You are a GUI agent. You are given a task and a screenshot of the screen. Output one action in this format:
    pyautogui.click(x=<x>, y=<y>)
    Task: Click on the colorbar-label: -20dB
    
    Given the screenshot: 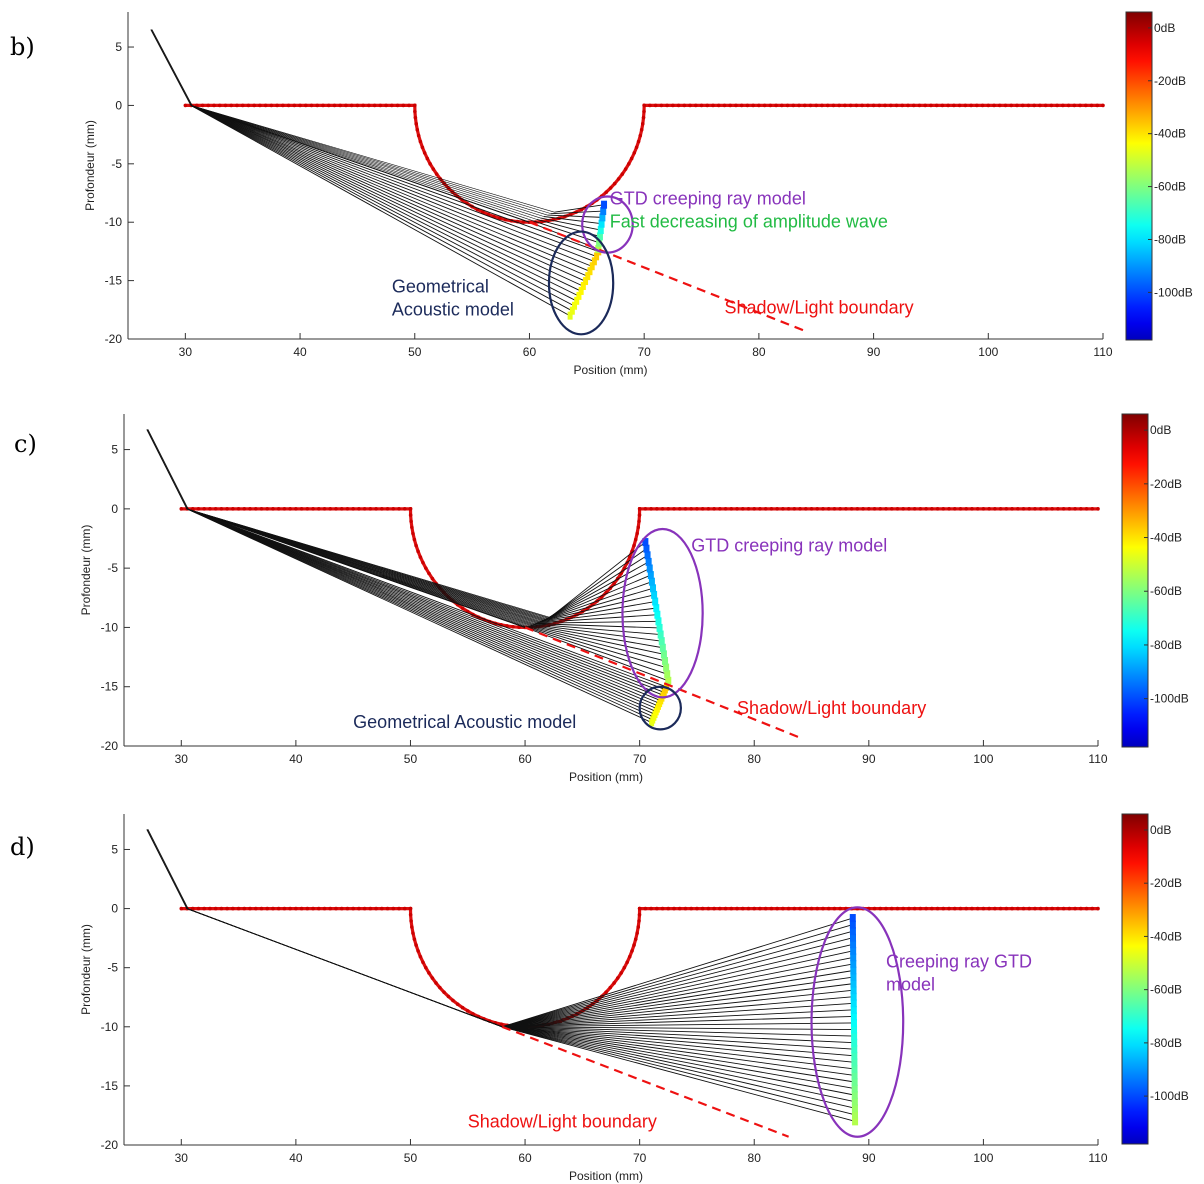 What is the action you would take?
    pyautogui.click(x=1166, y=883)
    